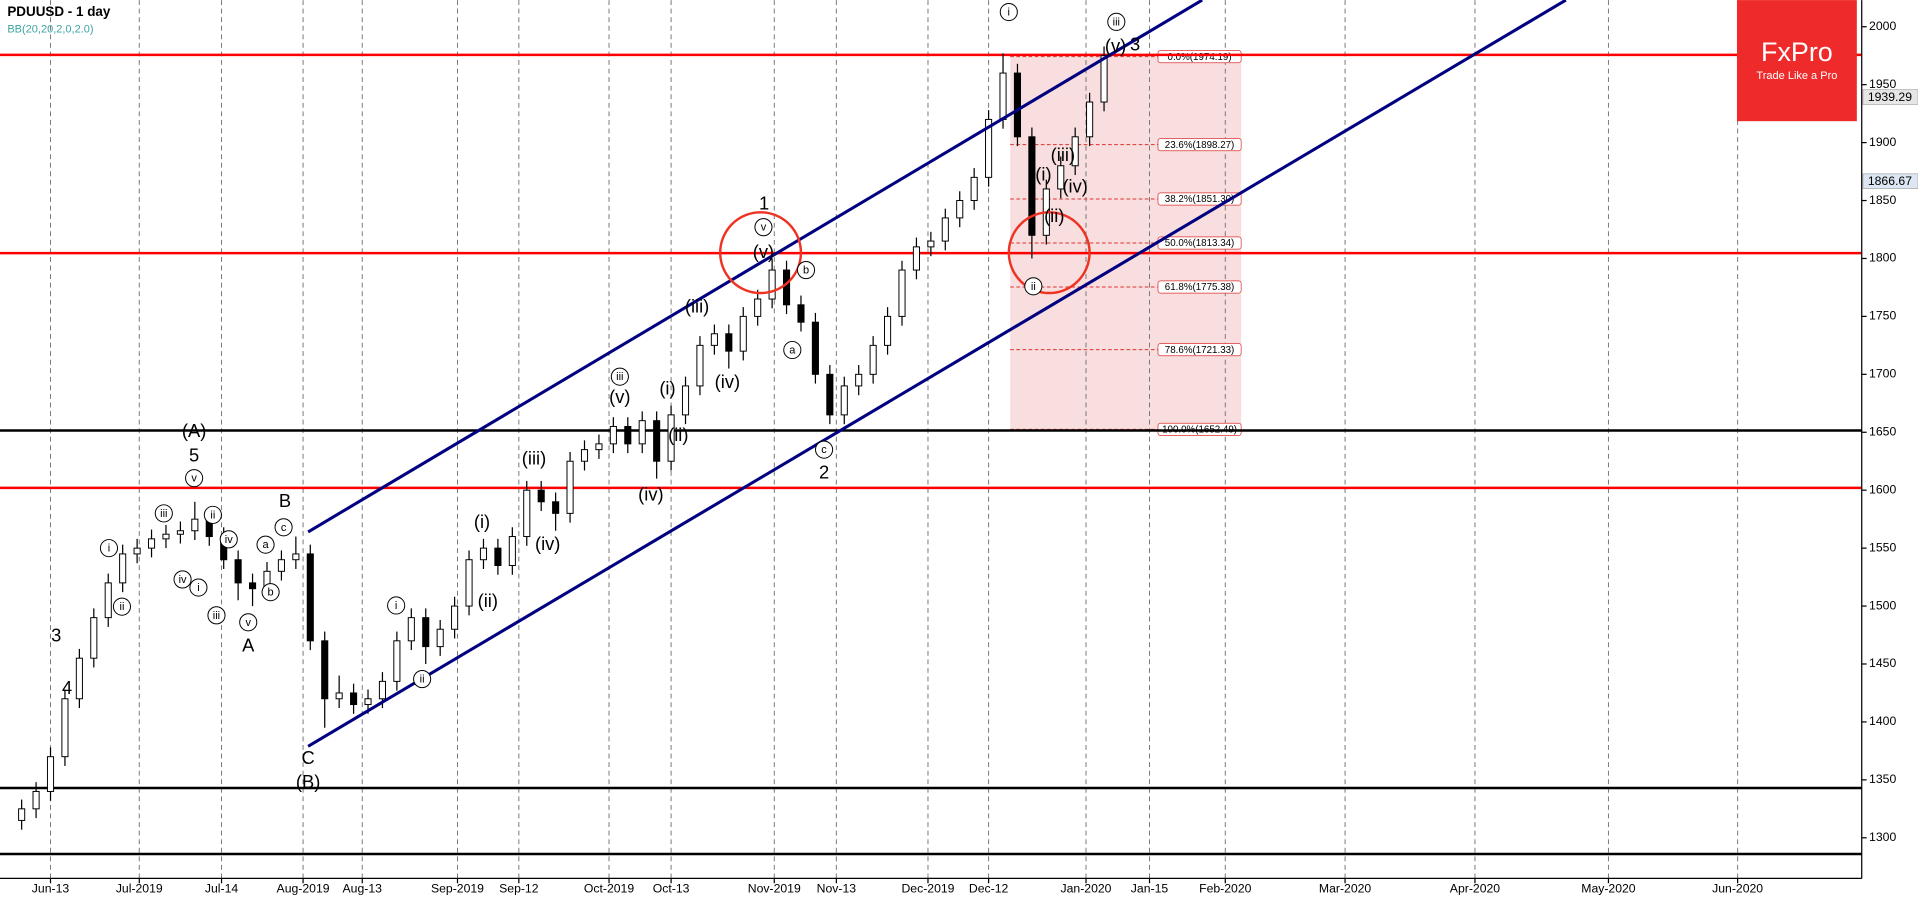  What do you see at coordinates (619, 396) in the screenshot?
I see `wave-label: (v)` at bounding box center [619, 396].